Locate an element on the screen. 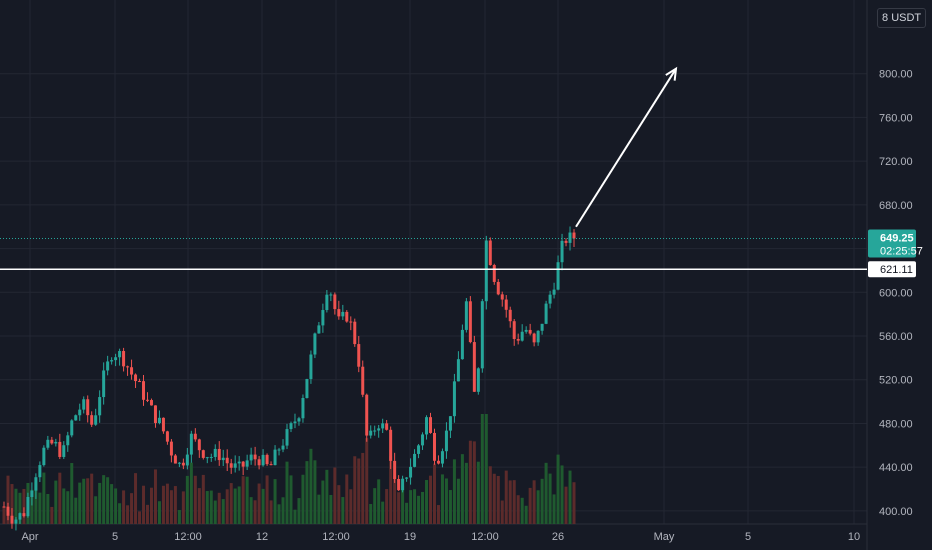 This screenshot has height=550, width=932. y-tick-label: 760.00 is located at coordinates (896, 118).